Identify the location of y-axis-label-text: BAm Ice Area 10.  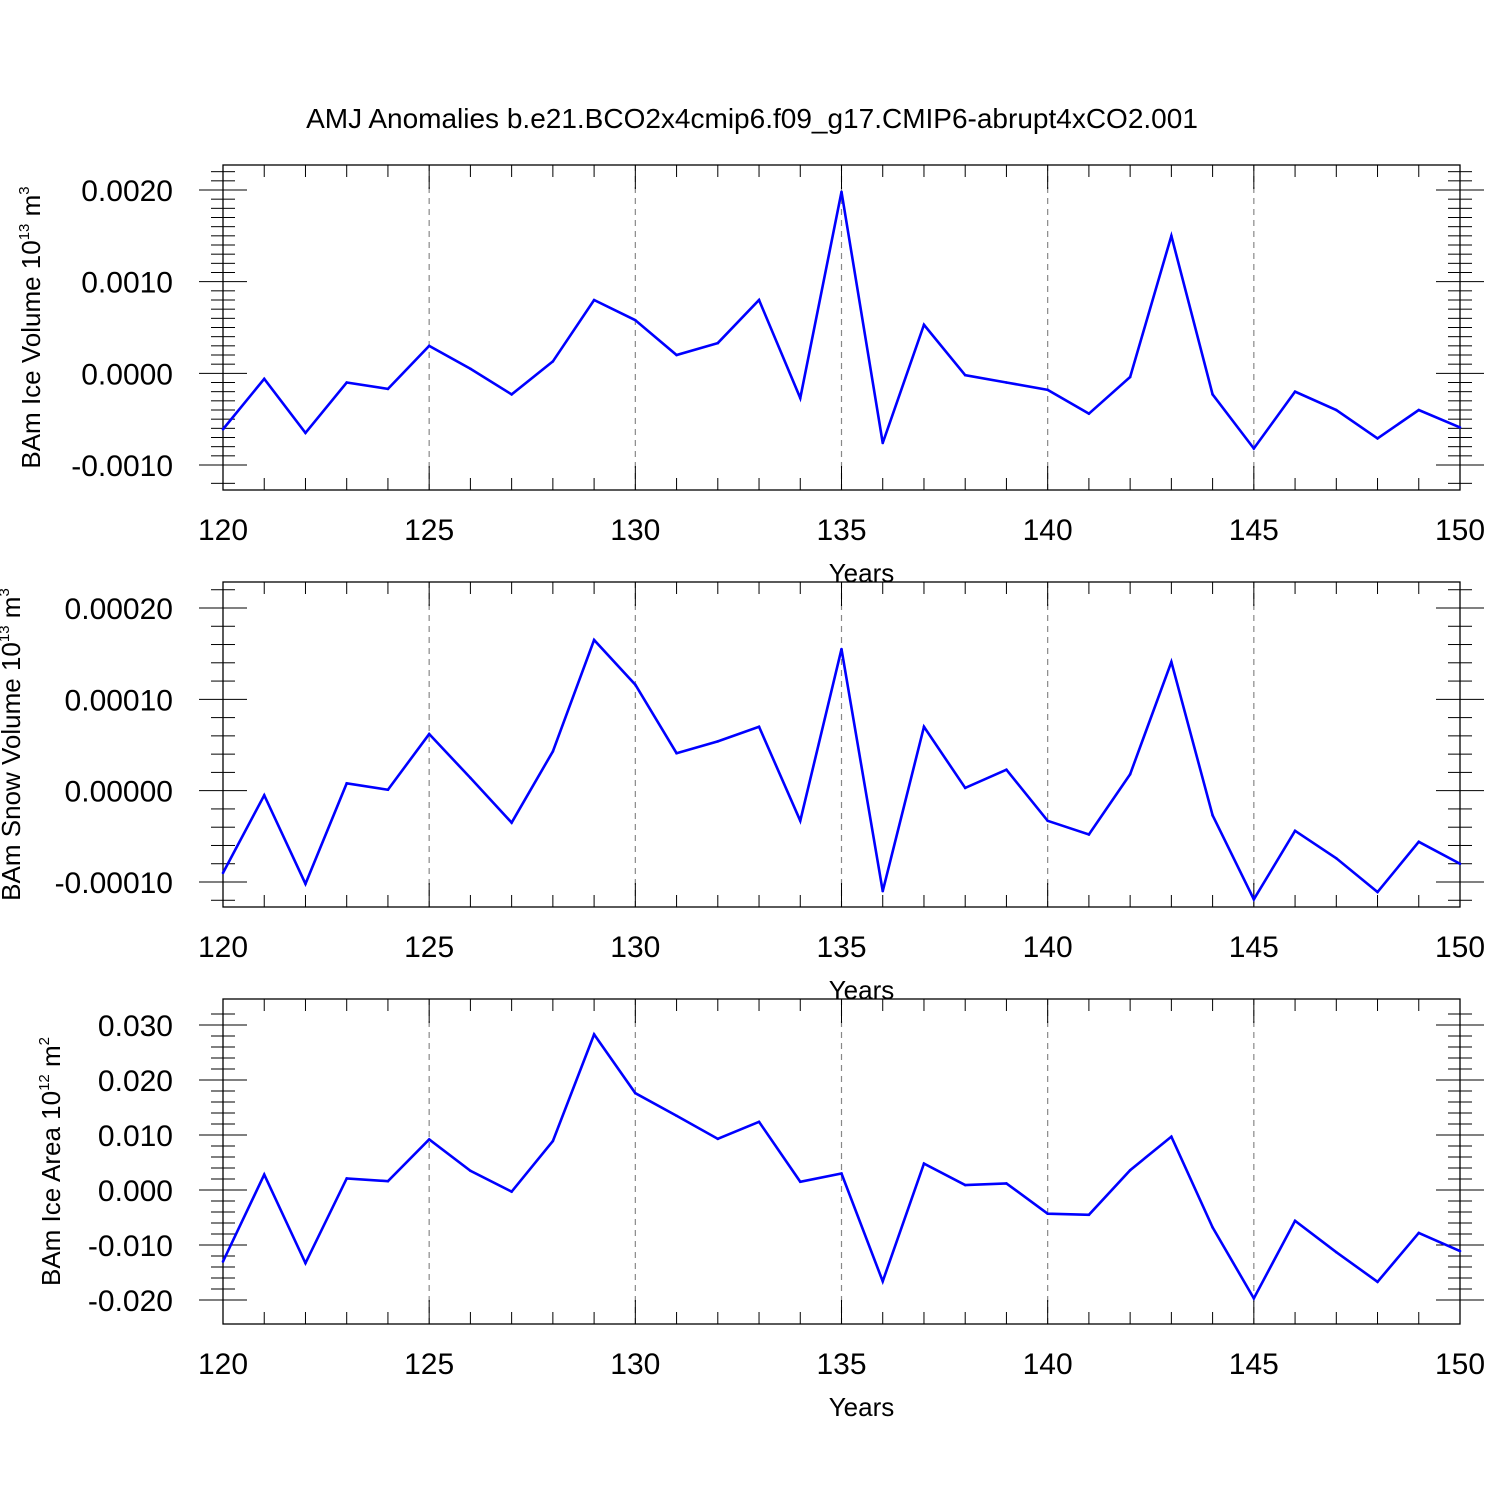
(51, 1188).